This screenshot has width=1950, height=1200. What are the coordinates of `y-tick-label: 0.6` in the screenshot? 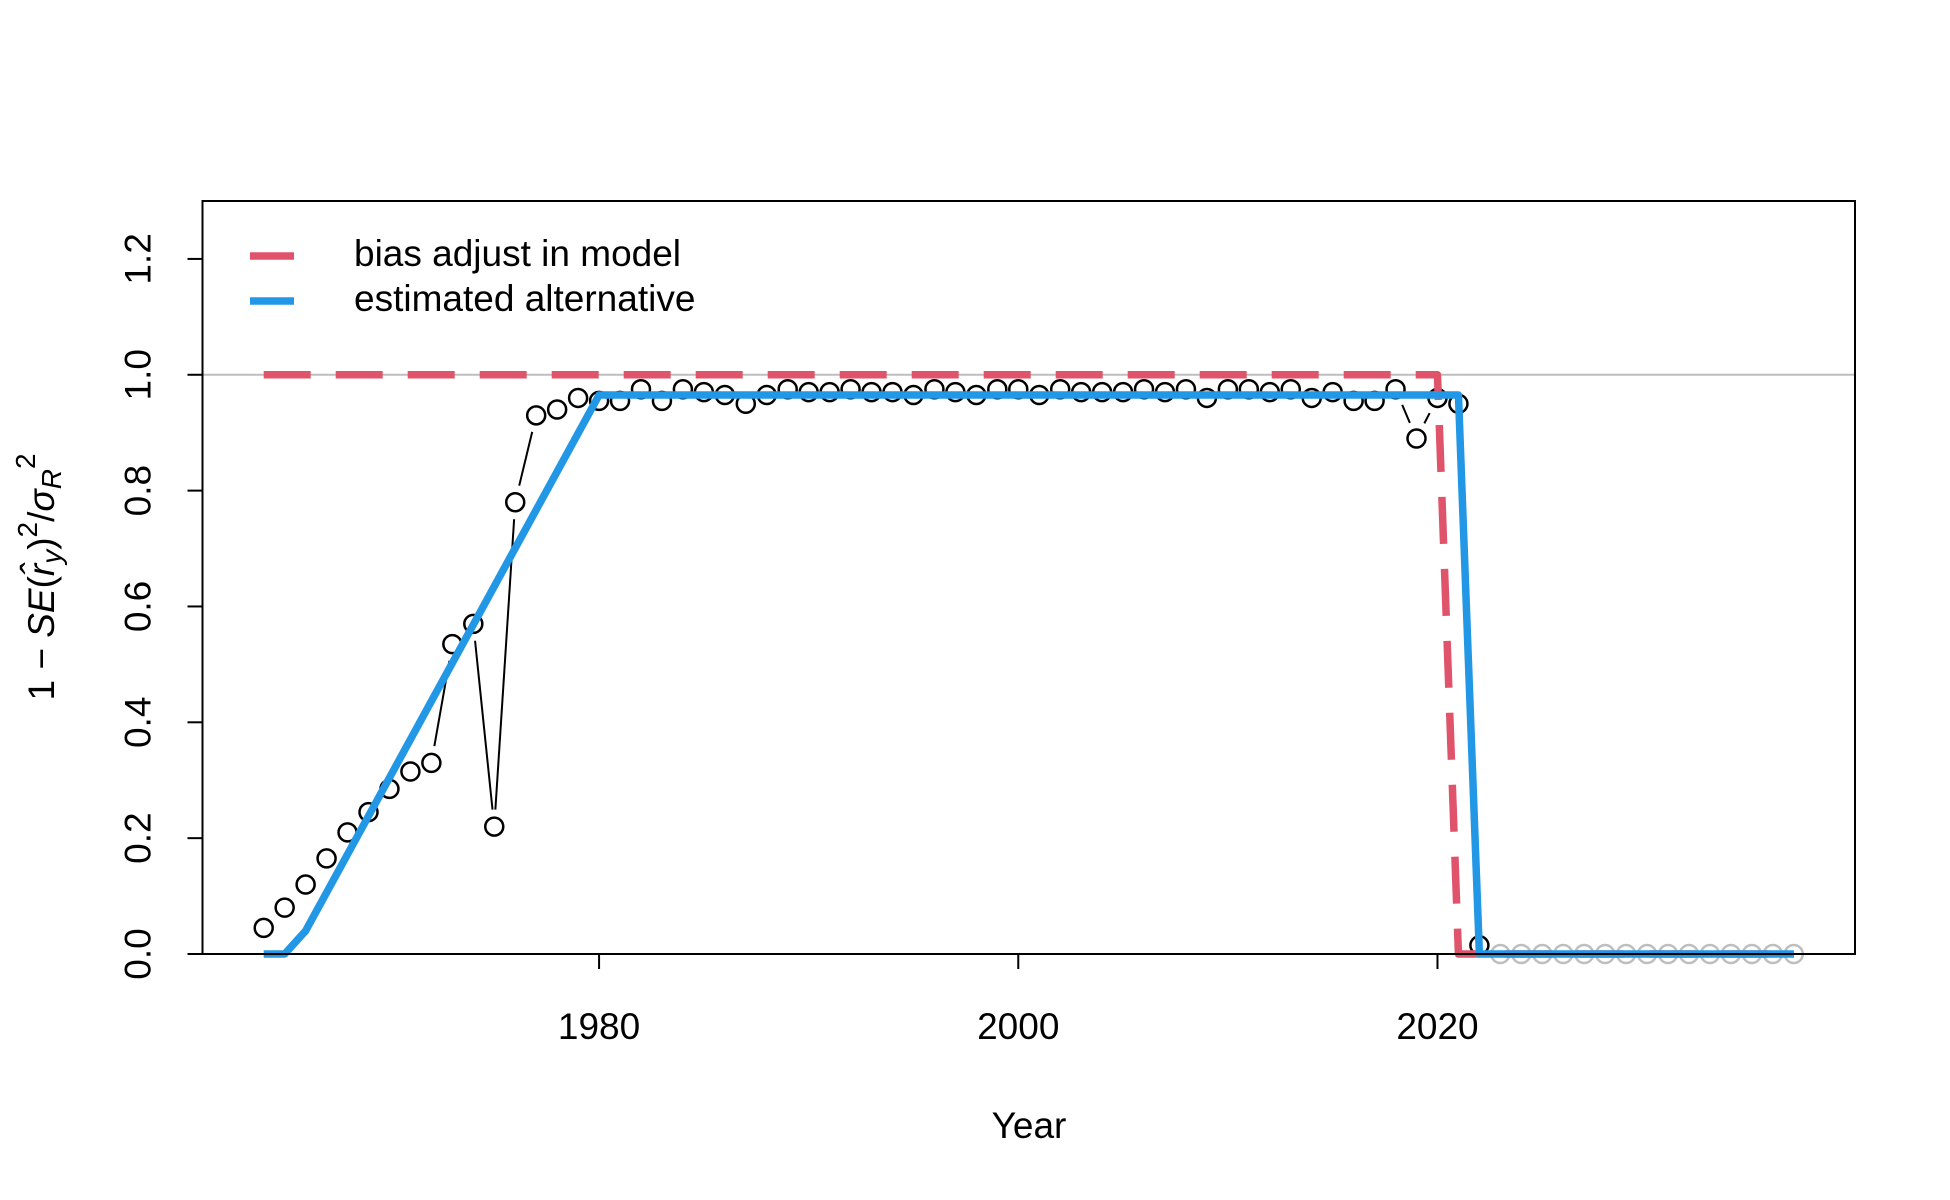 It's located at (137, 606).